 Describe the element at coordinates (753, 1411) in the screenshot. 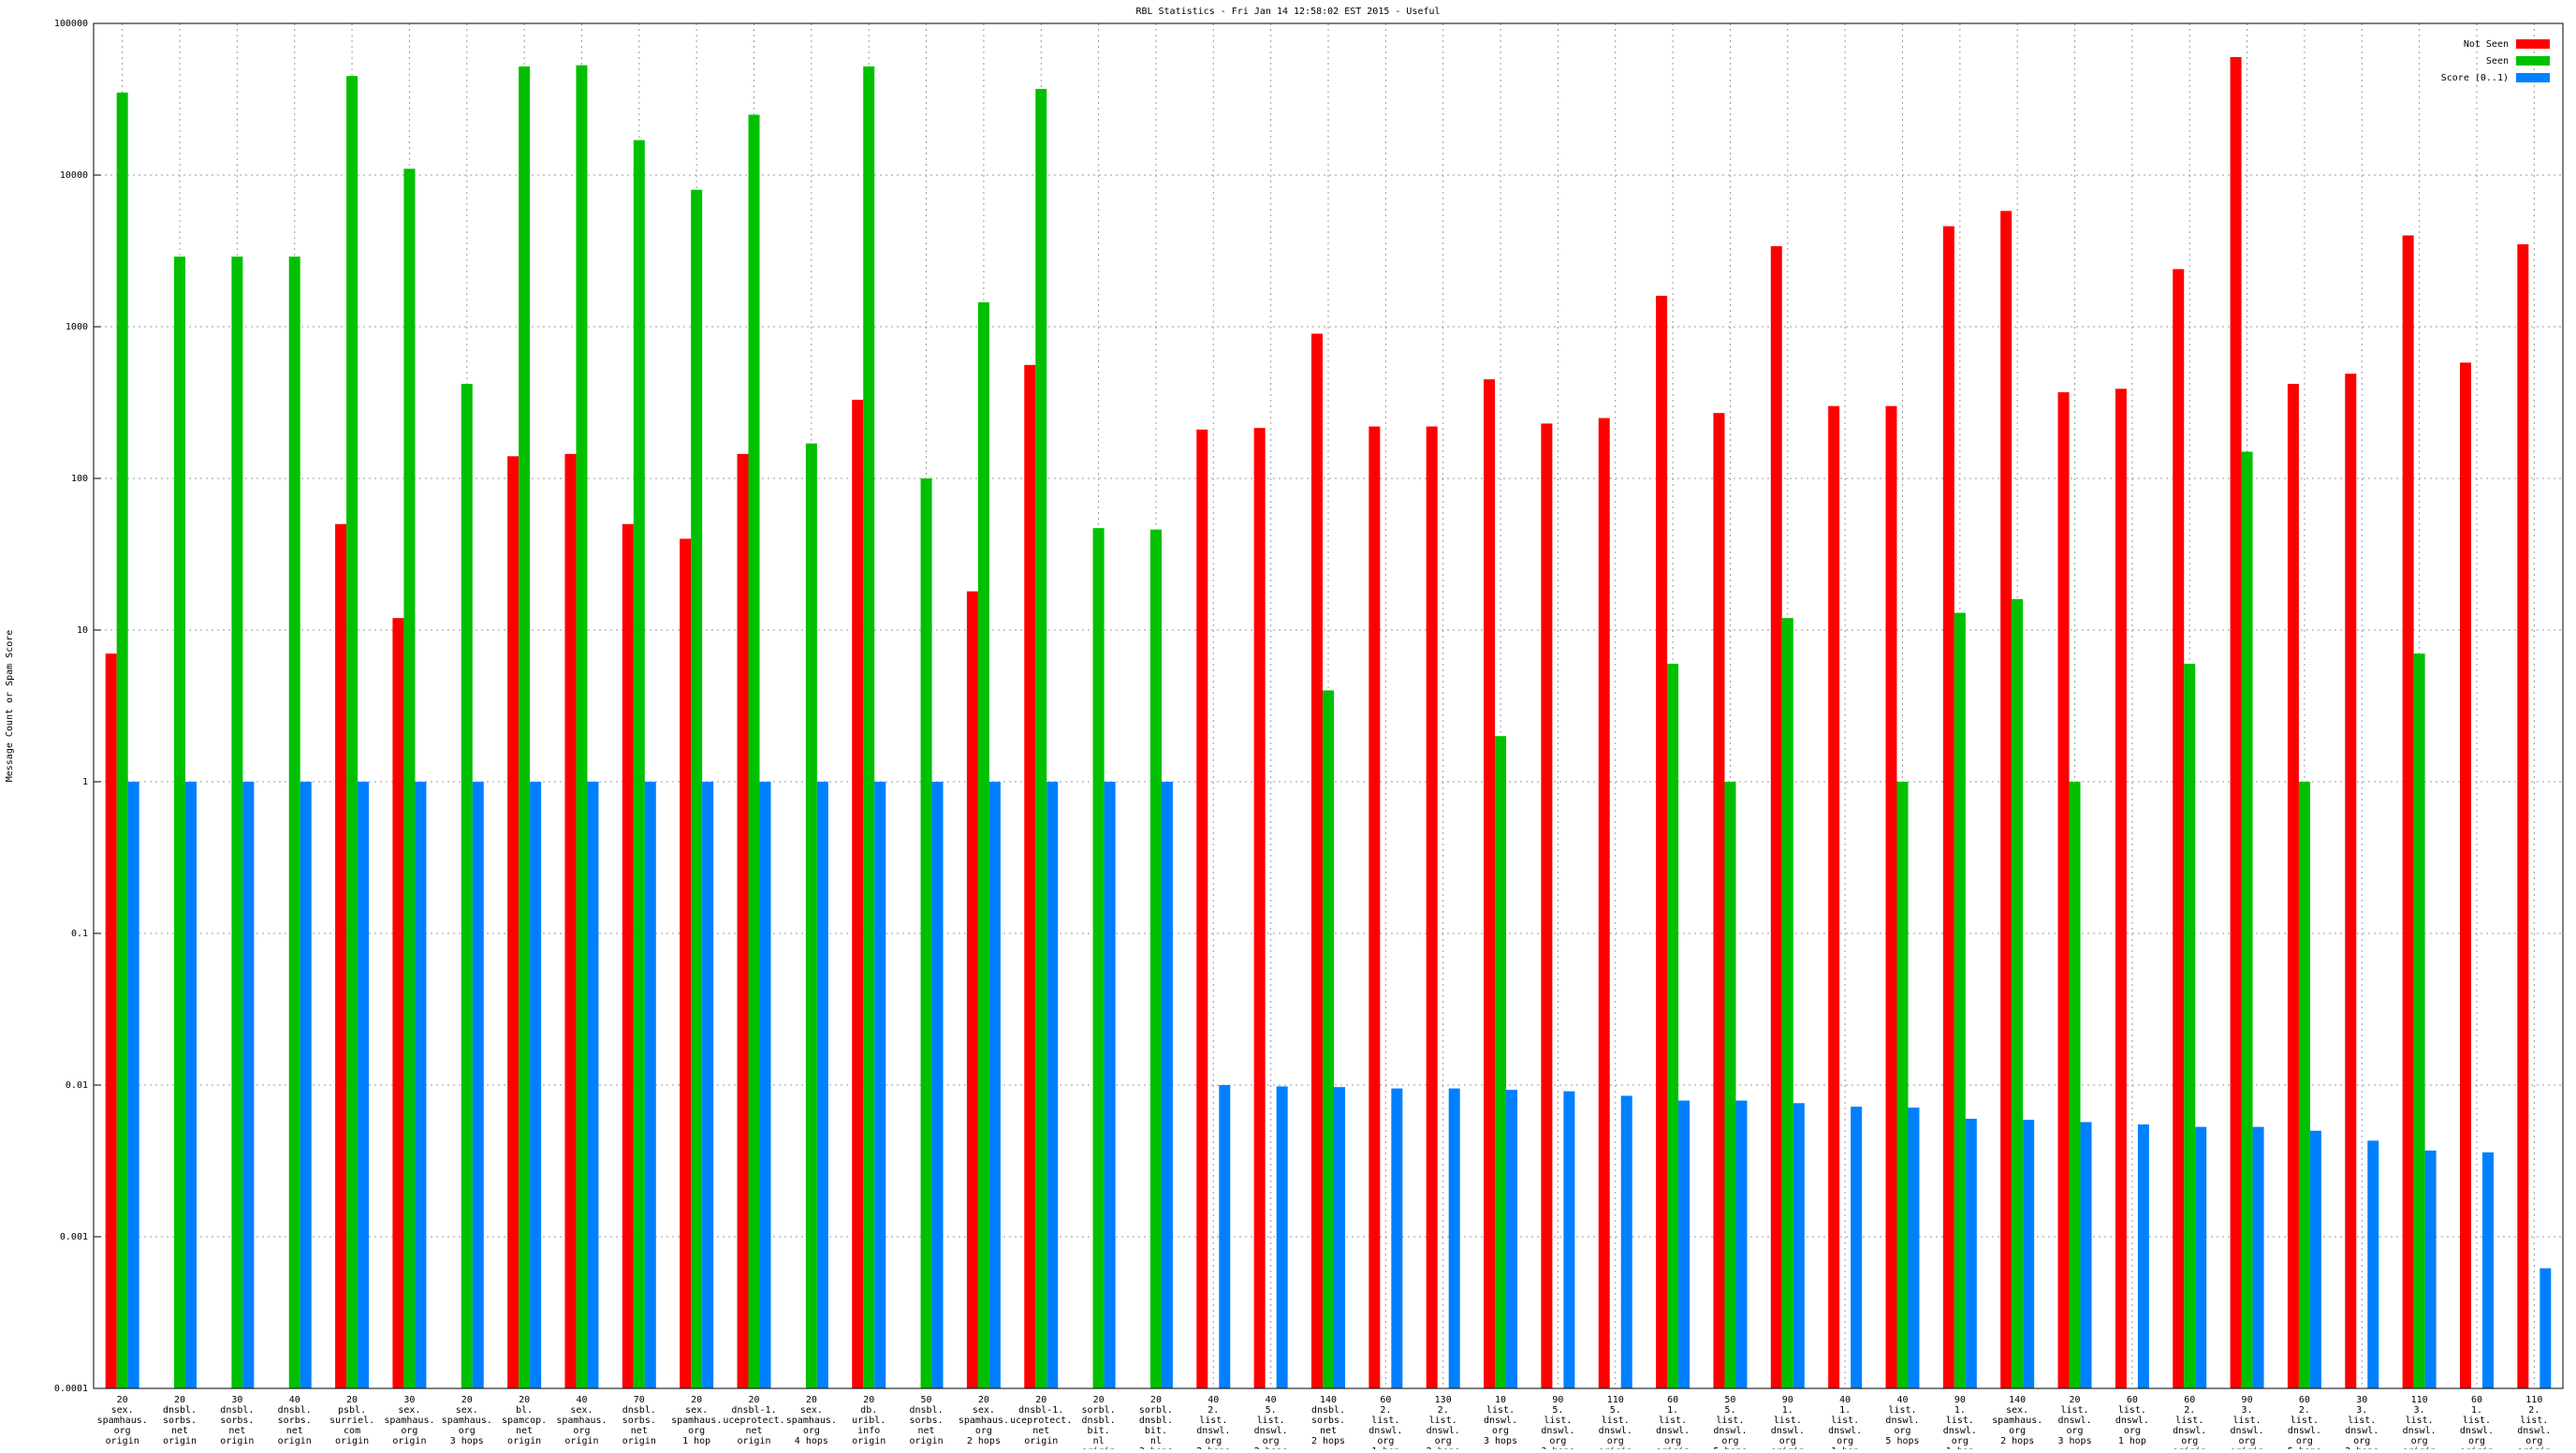

I see `x-tick-label: dnsbl-1.` at that location.